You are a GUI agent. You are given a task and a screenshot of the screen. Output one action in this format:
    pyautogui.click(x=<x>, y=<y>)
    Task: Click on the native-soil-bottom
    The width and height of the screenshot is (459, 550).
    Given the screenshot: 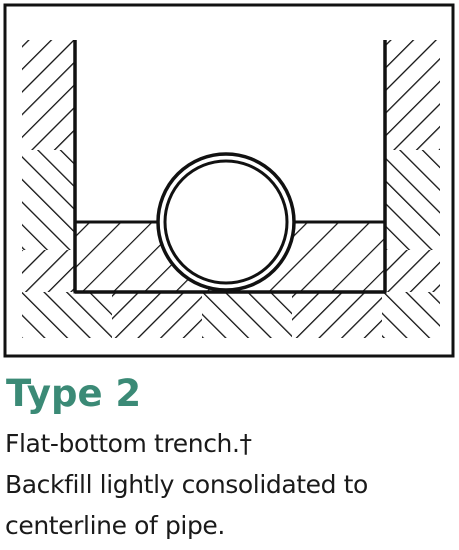 What is the action you would take?
    pyautogui.click(x=231, y=315)
    